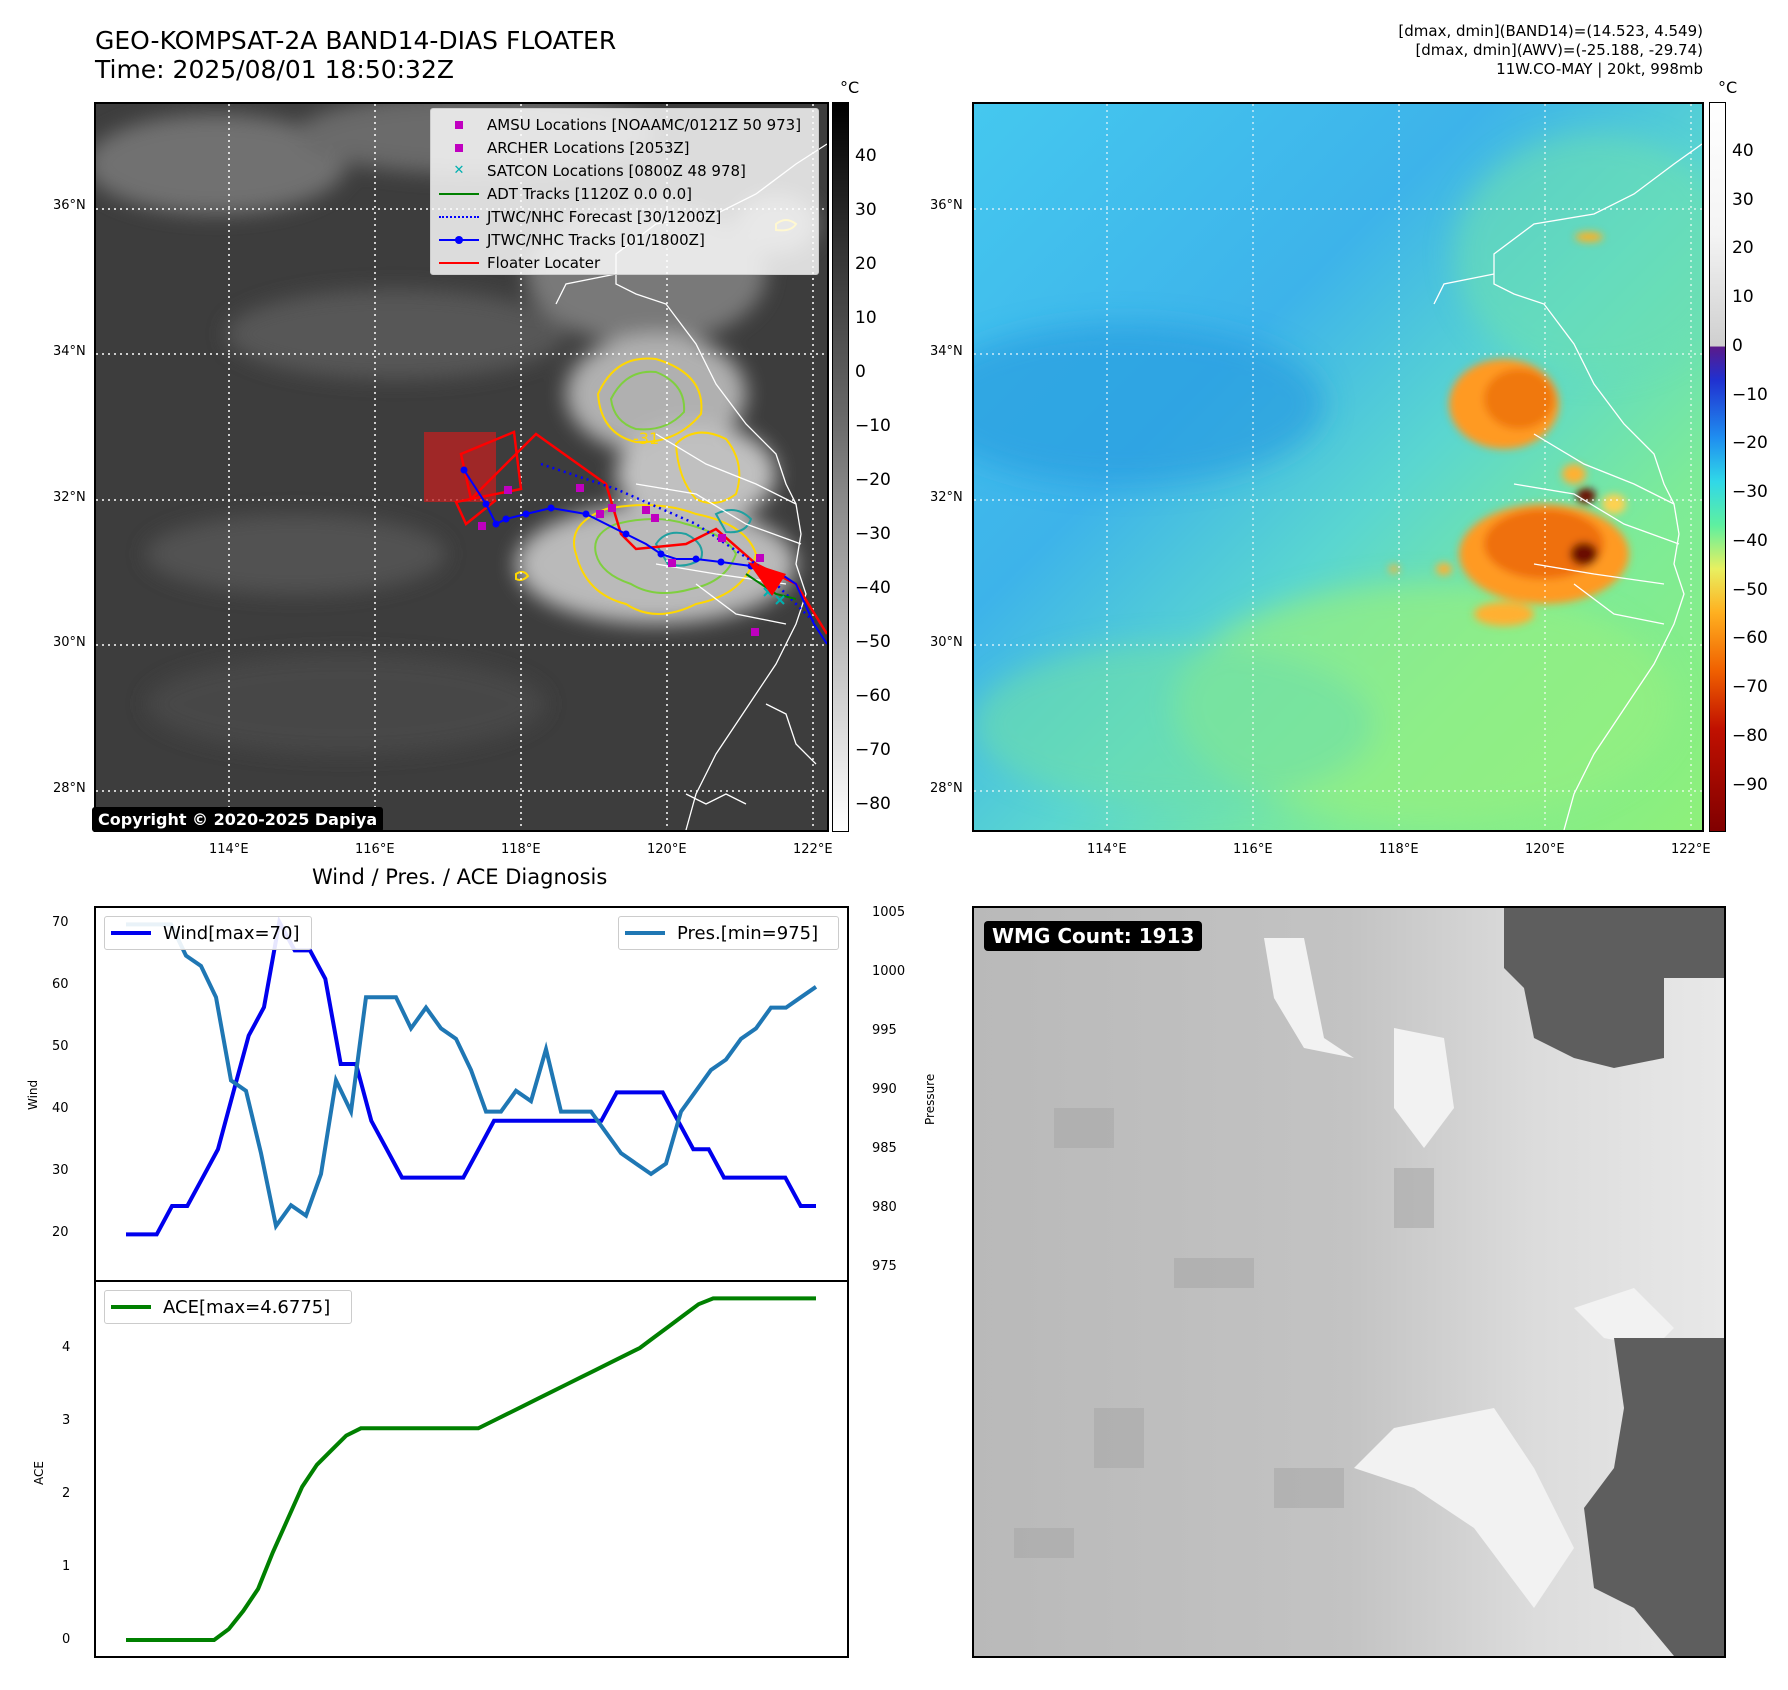 The height and width of the screenshot is (1690, 1788). What do you see at coordinates (60, 1232) in the screenshot?
I see `wind-tick: 20` at bounding box center [60, 1232].